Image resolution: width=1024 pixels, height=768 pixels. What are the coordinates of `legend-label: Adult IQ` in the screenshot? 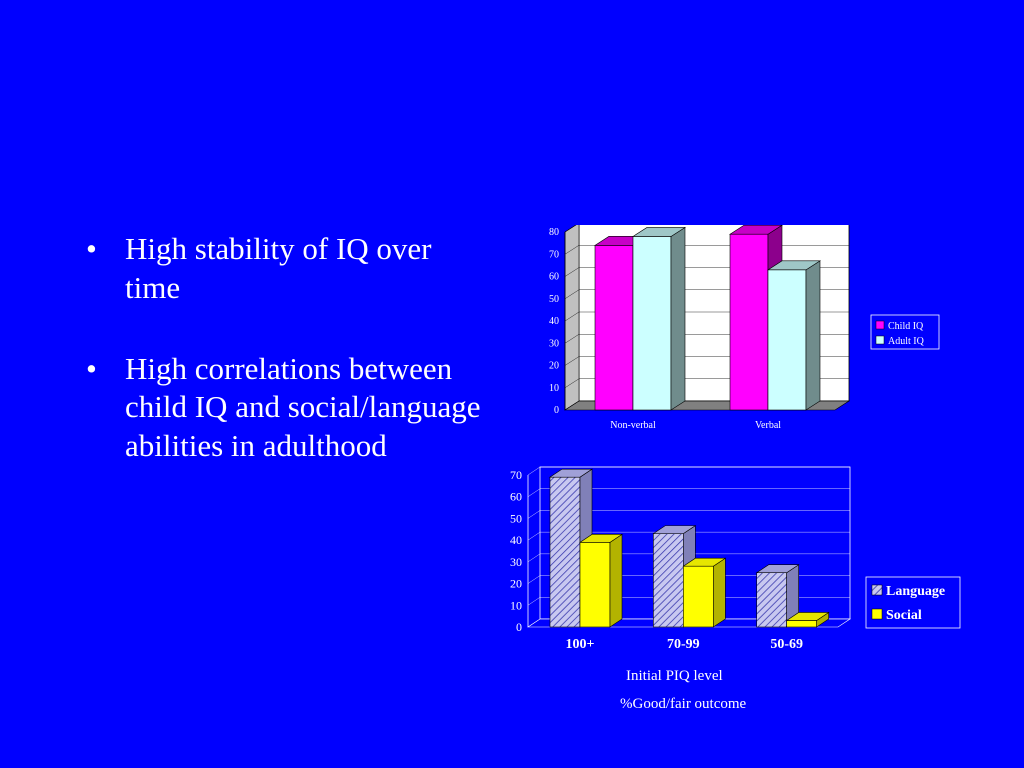 It's located at (906, 341).